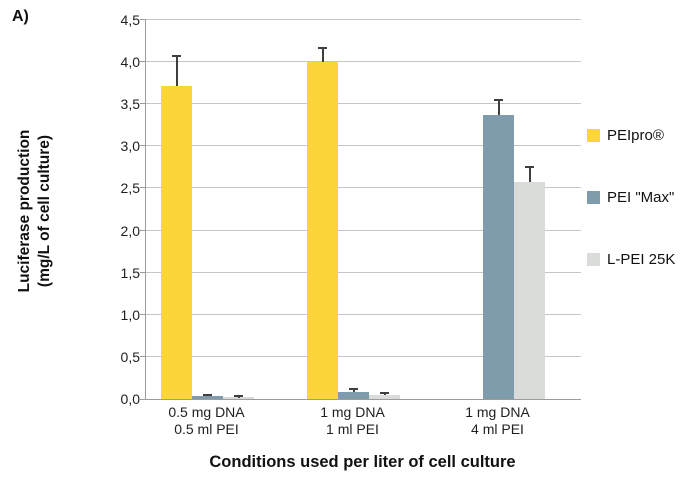  I want to click on x-category-line1: 0.5 mg DNA, so click(206, 412).